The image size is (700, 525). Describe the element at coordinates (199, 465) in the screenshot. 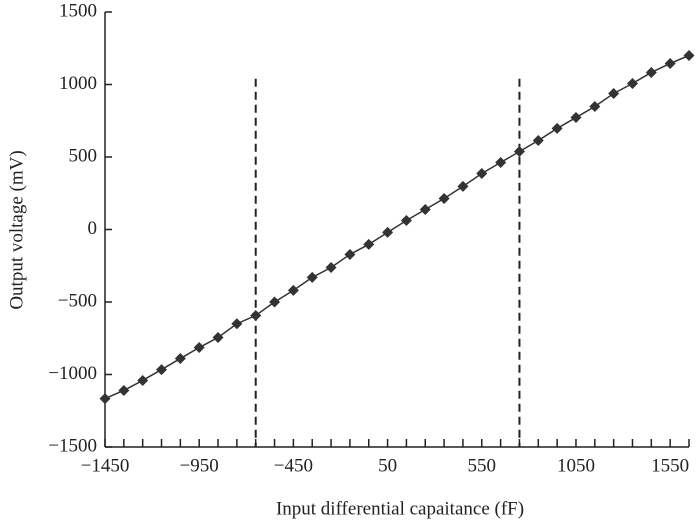

I see `x-tick-label: −950` at that location.